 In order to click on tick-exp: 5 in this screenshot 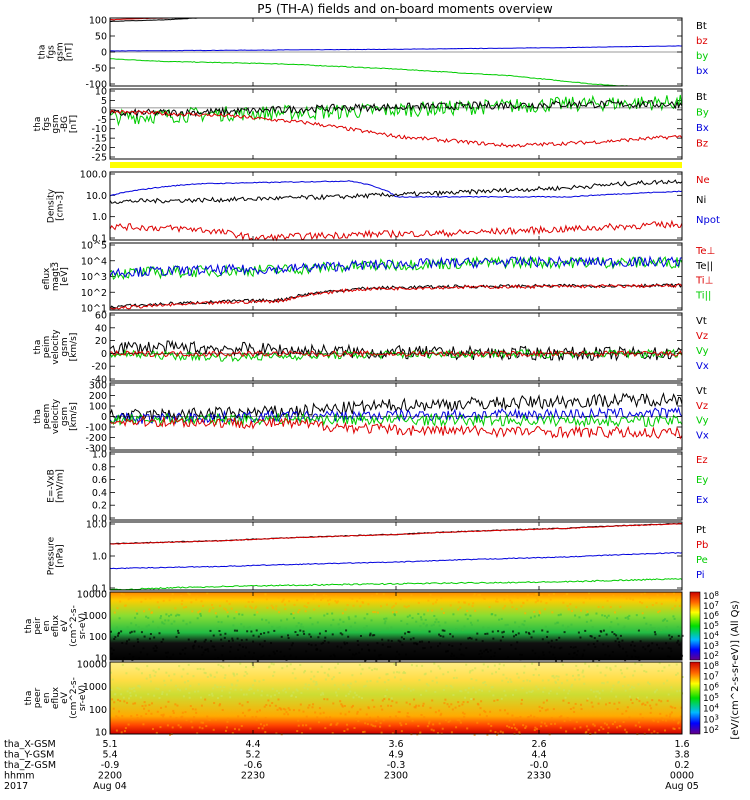, I will do `click(716, 696)`.